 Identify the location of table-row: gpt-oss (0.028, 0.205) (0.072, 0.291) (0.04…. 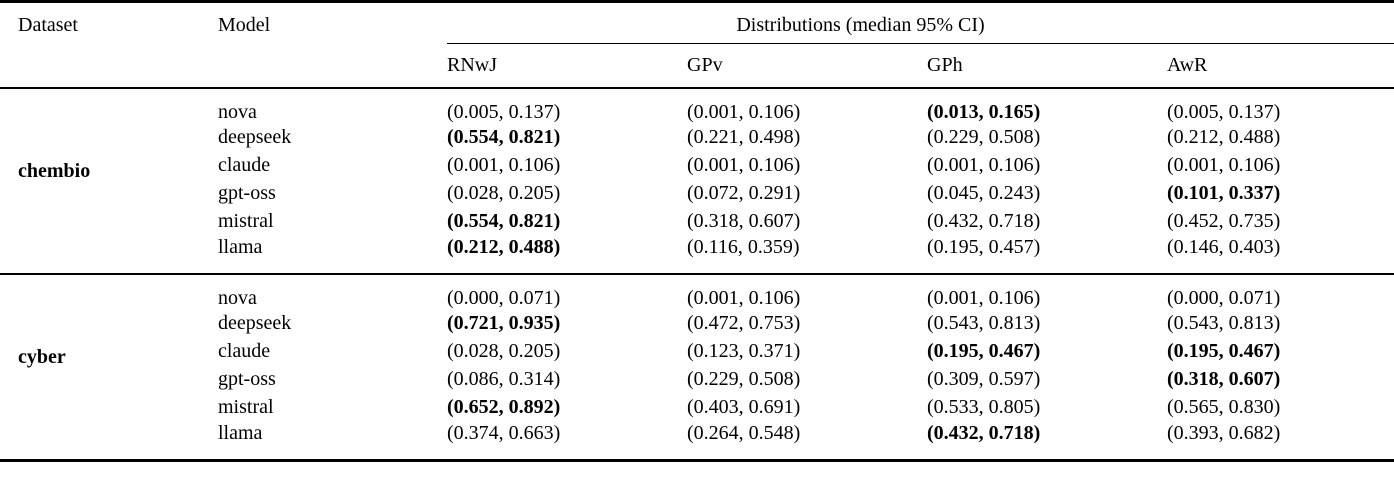
(697, 194).